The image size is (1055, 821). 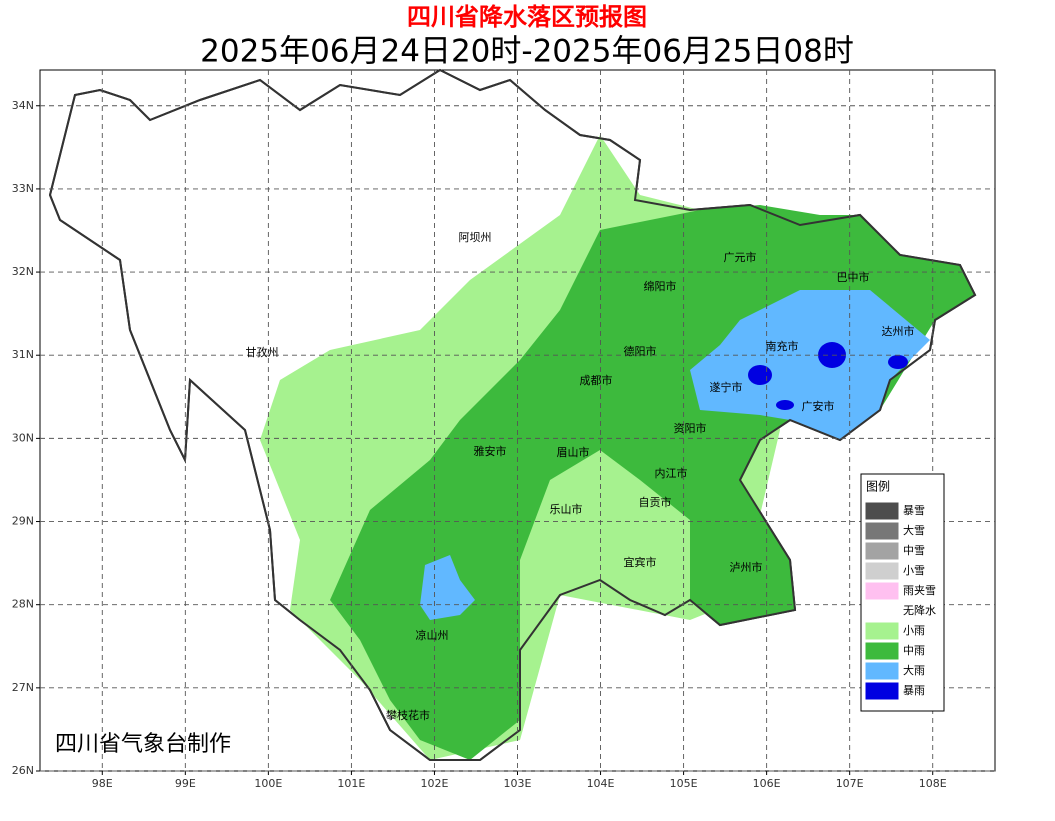 What do you see at coordinates (746, 567) in the screenshot?
I see `city-label: 泸州市` at bounding box center [746, 567].